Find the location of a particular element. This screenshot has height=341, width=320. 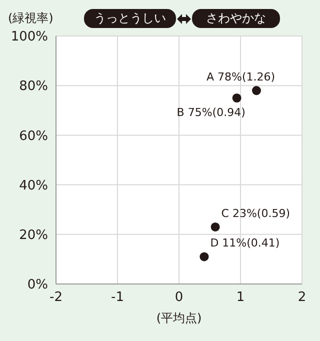

x-axis-title: (平均点) is located at coordinates (179, 318).